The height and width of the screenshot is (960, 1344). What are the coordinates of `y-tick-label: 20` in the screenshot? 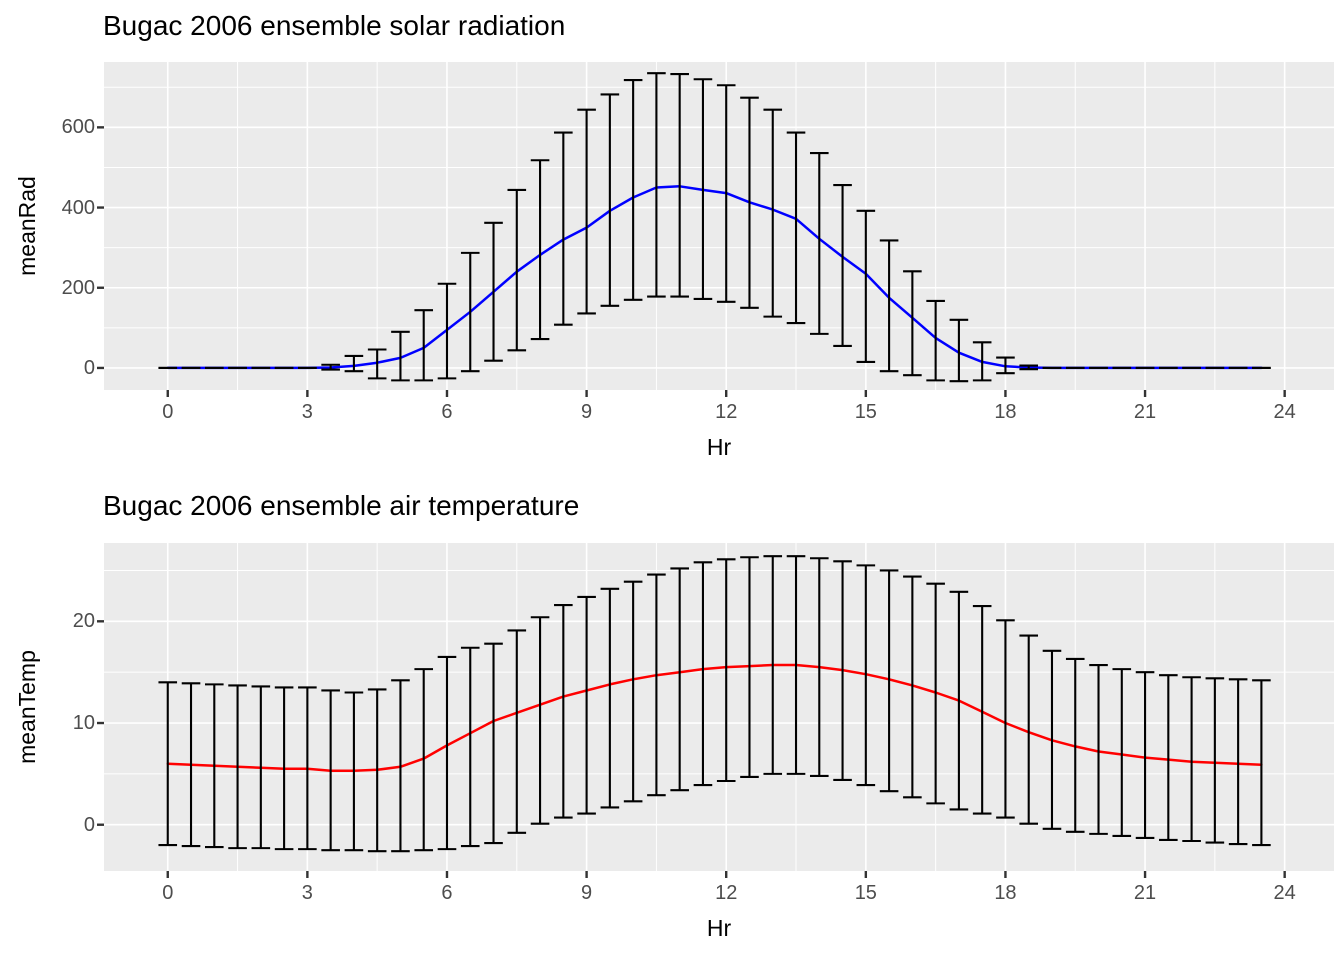 It's located at (83, 621).